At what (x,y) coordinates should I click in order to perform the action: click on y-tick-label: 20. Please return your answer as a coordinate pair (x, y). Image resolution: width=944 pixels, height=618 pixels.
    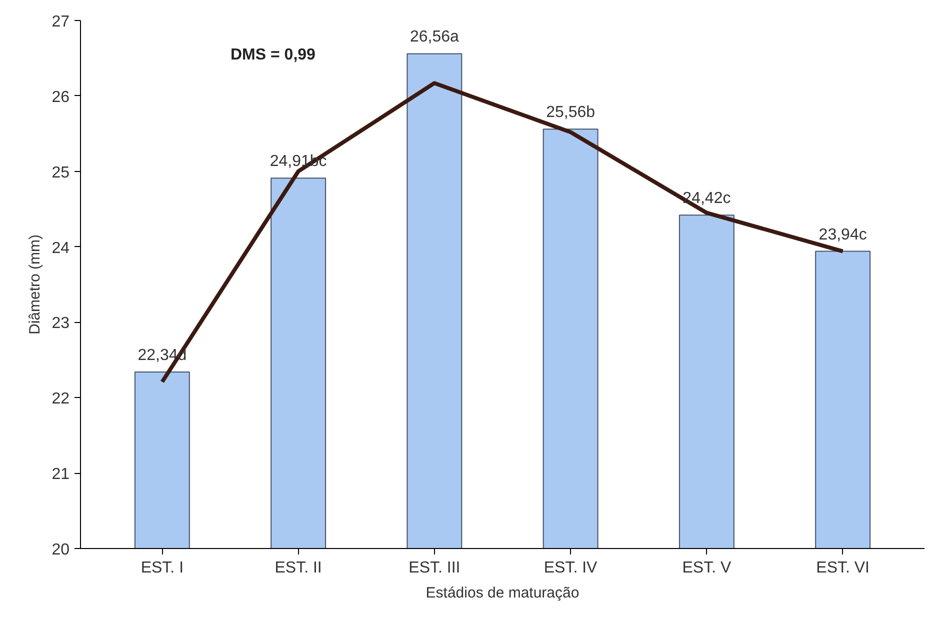
    Looking at the image, I should click on (61, 550).